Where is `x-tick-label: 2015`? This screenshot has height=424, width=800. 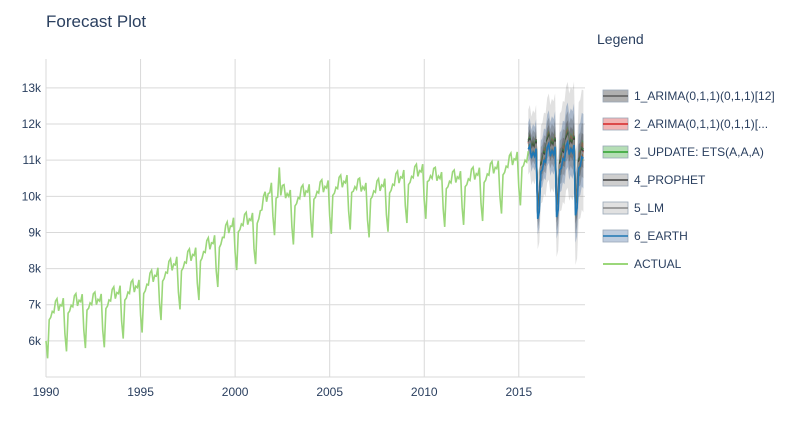
x-tick-label: 2015 is located at coordinates (518, 392).